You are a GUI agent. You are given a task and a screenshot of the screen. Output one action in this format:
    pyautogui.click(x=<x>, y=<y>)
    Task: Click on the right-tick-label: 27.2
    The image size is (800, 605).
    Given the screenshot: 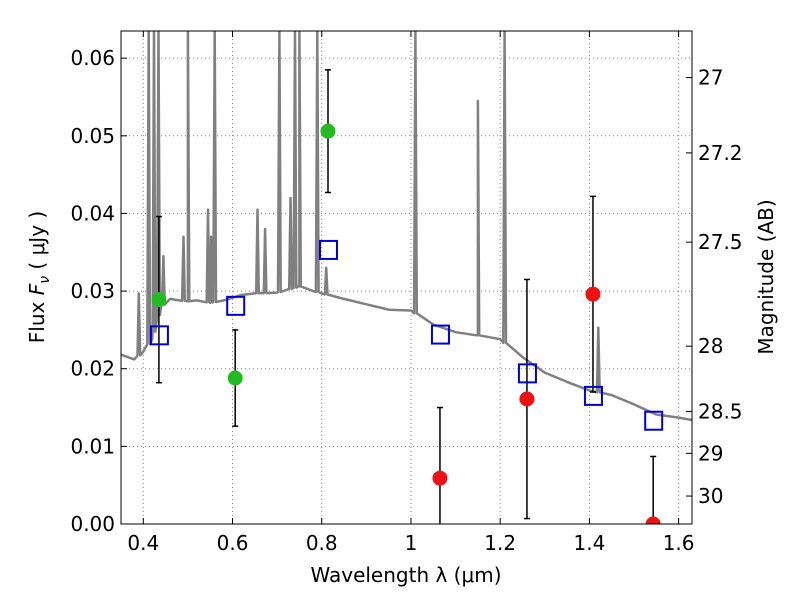 What is the action you would take?
    pyautogui.click(x=720, y=153)
    